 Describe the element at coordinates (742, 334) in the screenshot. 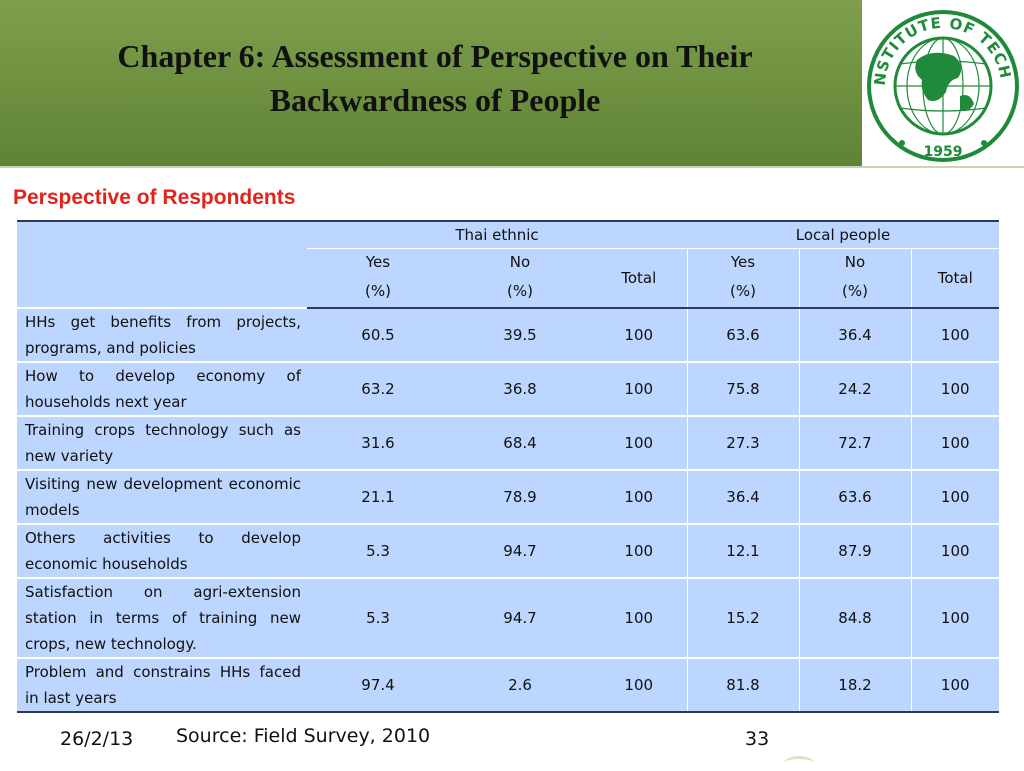

I see `cell-local-yes: 63.6` at that location.